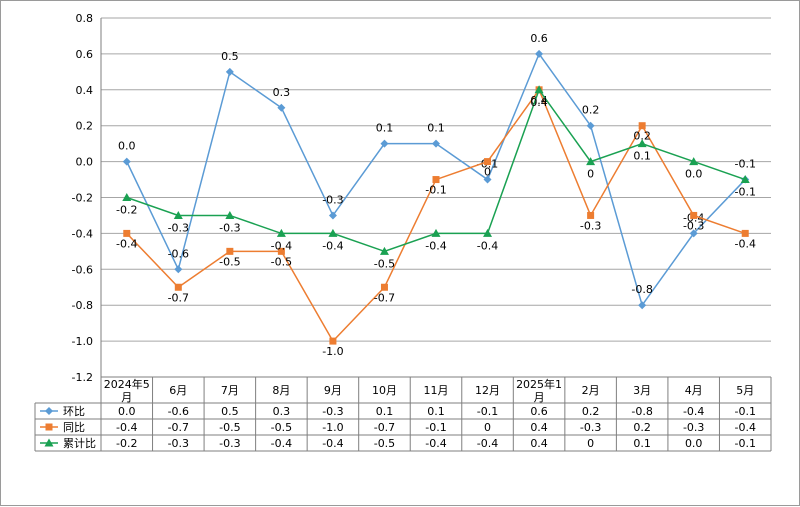 The image size is (800, 507). What do you see at coordinates (591, 390) in the screenshot?
I see `x-category-label: 2月` at bounding box center [591, 390].